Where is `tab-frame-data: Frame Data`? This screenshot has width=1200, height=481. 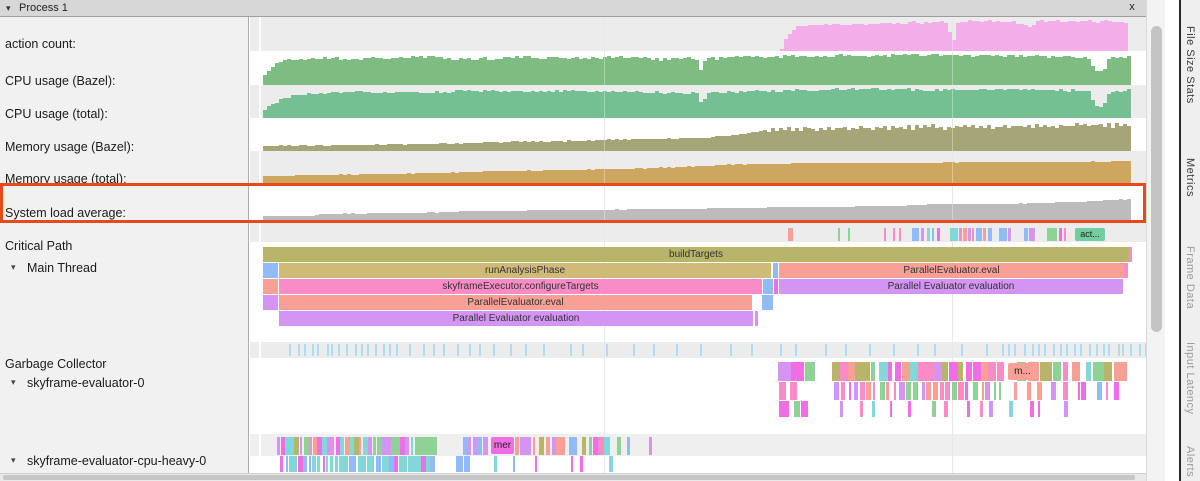
tab-frame-data: Frame Data is located at coordinates (1190, 278).